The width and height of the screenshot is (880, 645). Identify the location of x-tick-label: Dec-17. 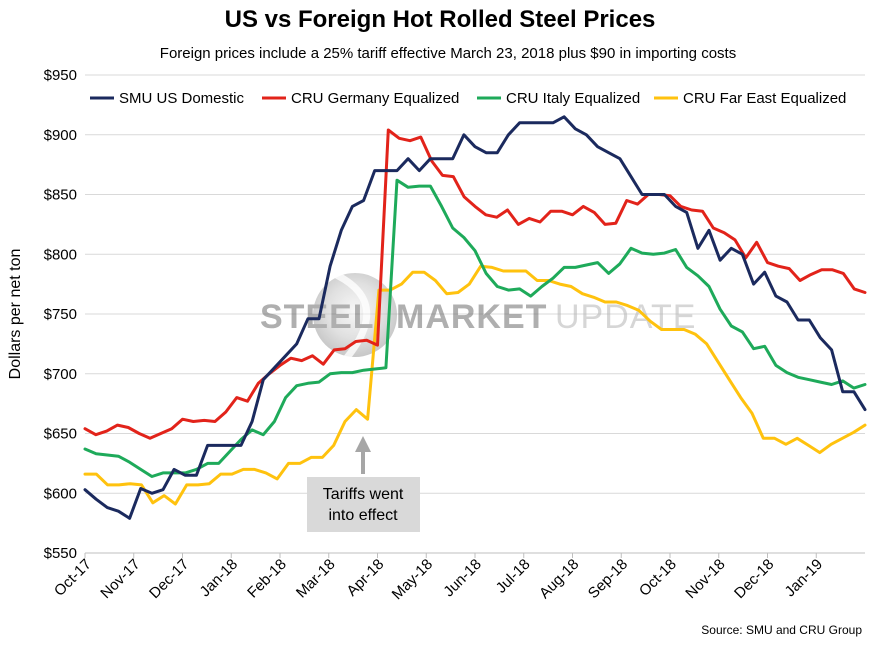
(169, 579).